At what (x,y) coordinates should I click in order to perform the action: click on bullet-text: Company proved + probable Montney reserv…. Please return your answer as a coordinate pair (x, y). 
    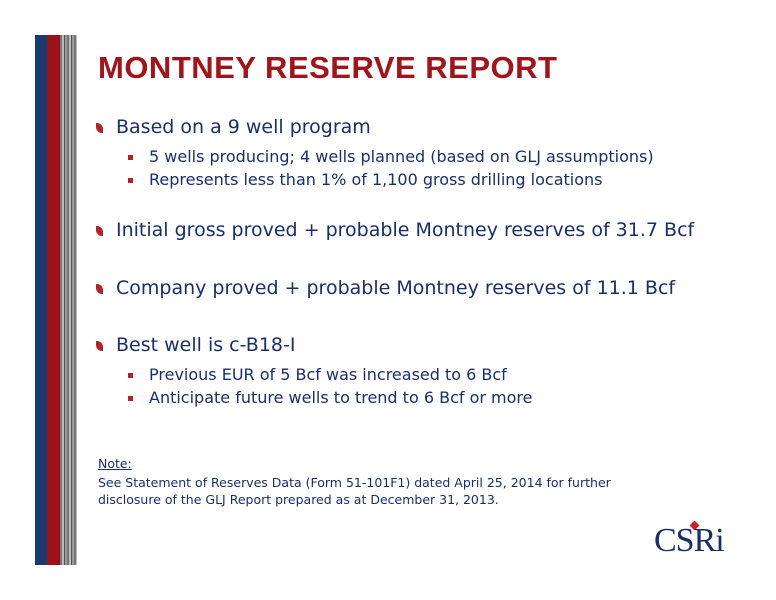
    Looking at the image, I should click on (396, 288).